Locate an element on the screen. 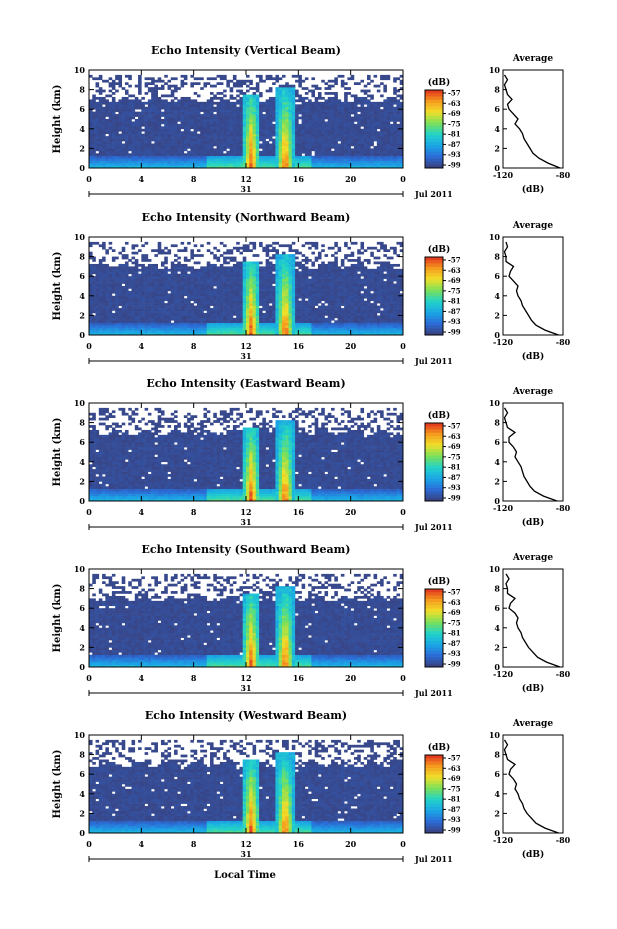 This screenshot has width=617, height=929. colorbar-segment is located at coordinates (434, 124).